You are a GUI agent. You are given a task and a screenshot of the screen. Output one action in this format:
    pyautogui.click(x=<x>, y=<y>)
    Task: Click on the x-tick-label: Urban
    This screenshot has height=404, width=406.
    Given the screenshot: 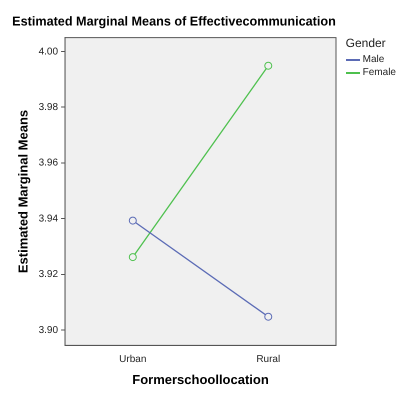 What is the action you would take?
    pyautogui.click(x=132, y=360)
    